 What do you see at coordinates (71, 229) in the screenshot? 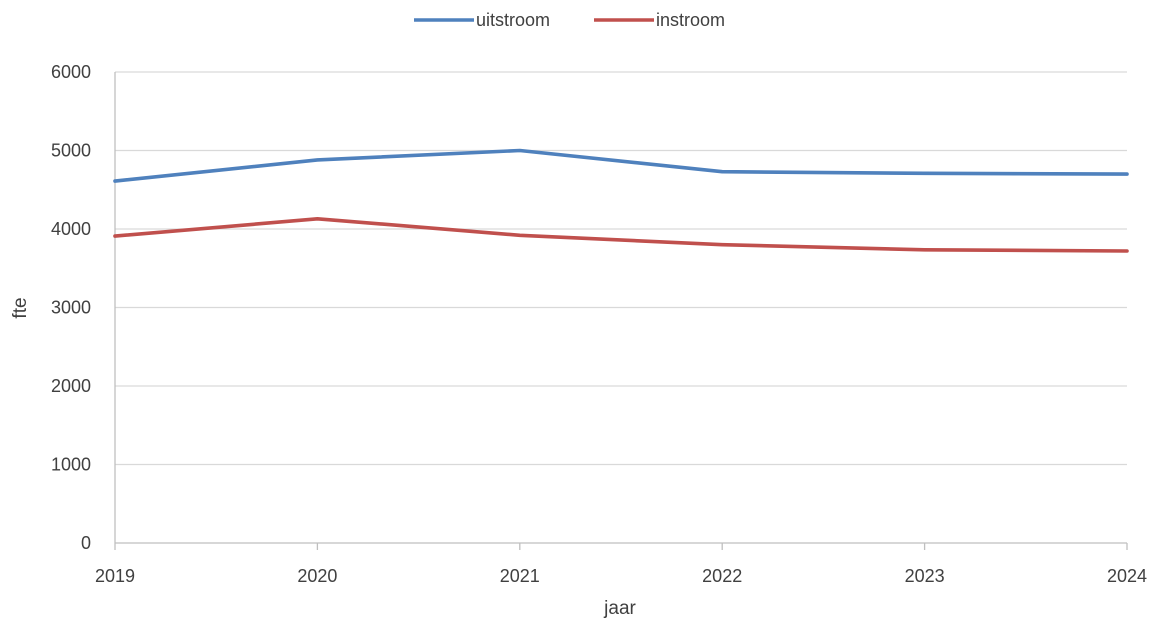
I see `y-tick-label: 4000` at bounding box center [71, 229].